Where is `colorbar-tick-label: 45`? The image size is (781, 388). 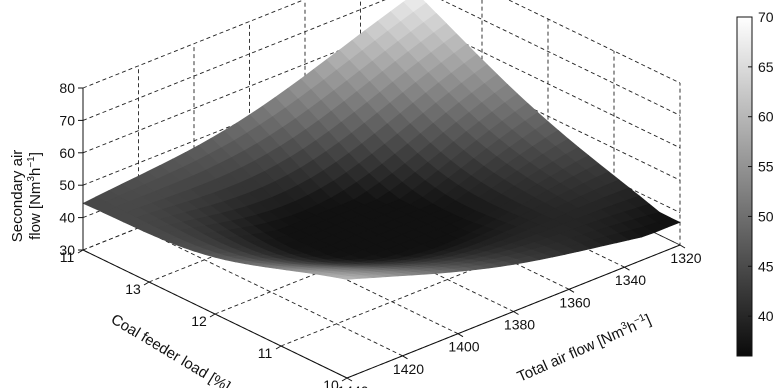
colorbar-tick-label: 45 is located at coordinates (766, 266).